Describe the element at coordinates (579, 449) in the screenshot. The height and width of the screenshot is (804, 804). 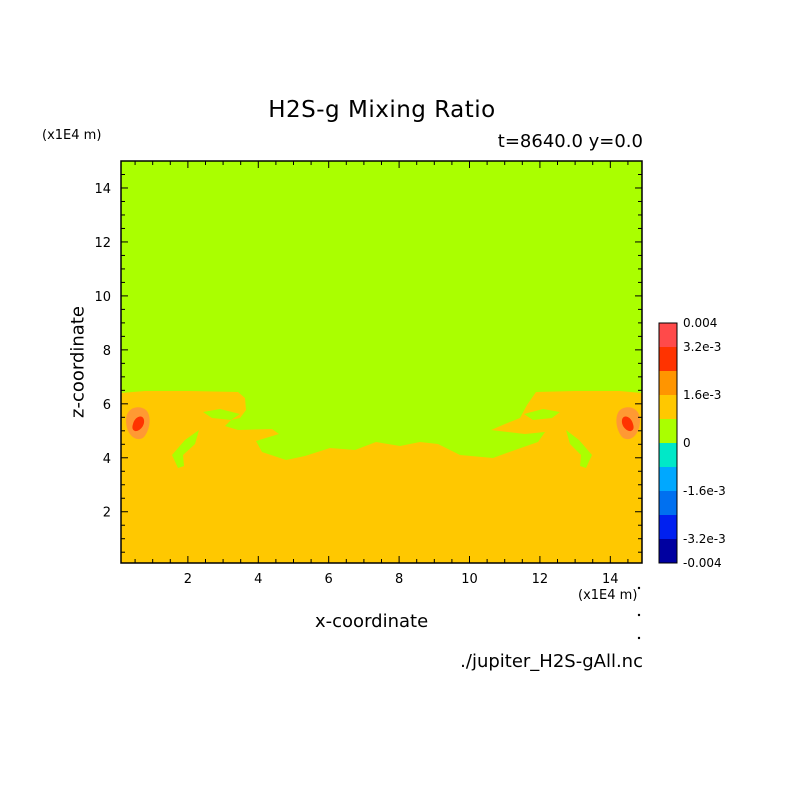
I see `plume-right-strand` at that location.